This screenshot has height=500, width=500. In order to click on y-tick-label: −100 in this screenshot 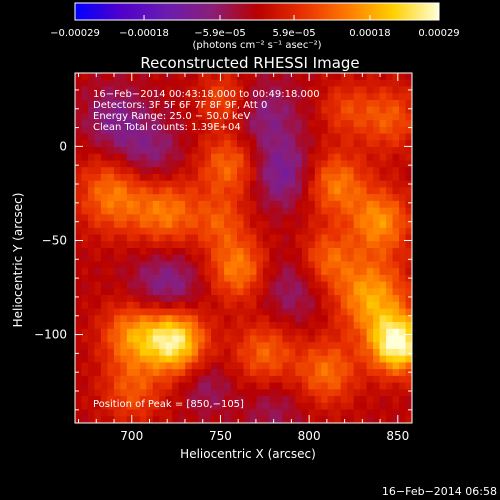, I will do `click(50, 335)`.